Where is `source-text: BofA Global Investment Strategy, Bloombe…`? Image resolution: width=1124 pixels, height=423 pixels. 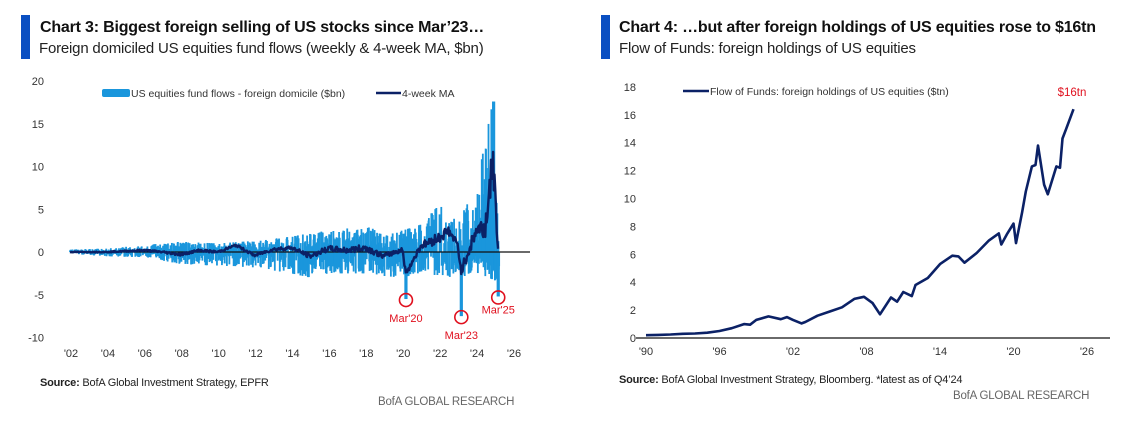 source-text: BofA Global Investment Strategy, Bloombe… is located at coordinates (810, 380).